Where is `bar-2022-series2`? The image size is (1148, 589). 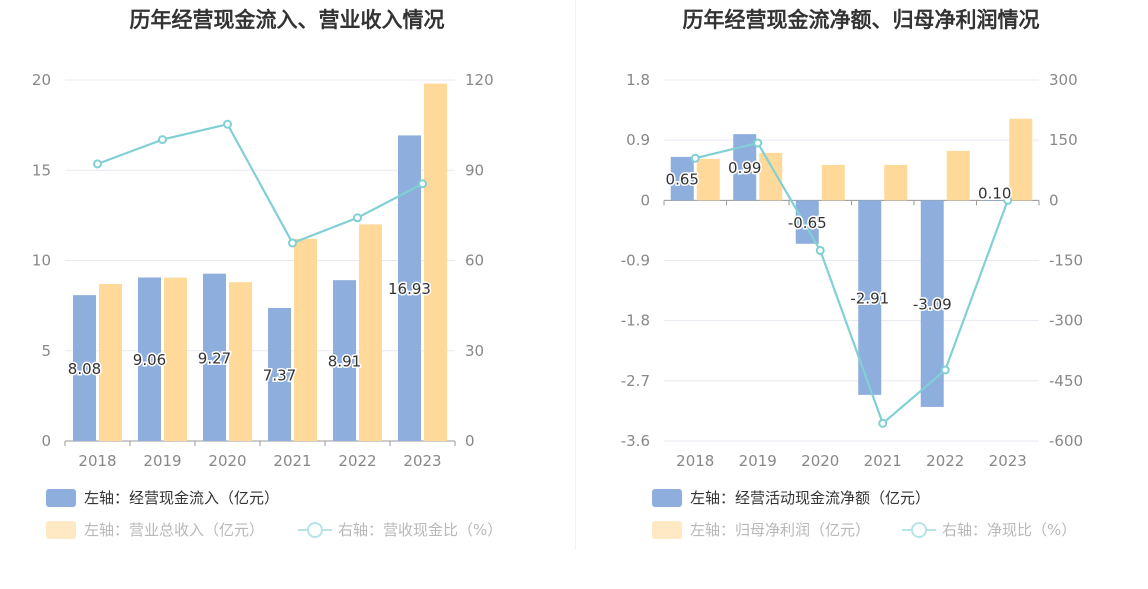 bar-2022-series2 is located at coordinates (370, 332).